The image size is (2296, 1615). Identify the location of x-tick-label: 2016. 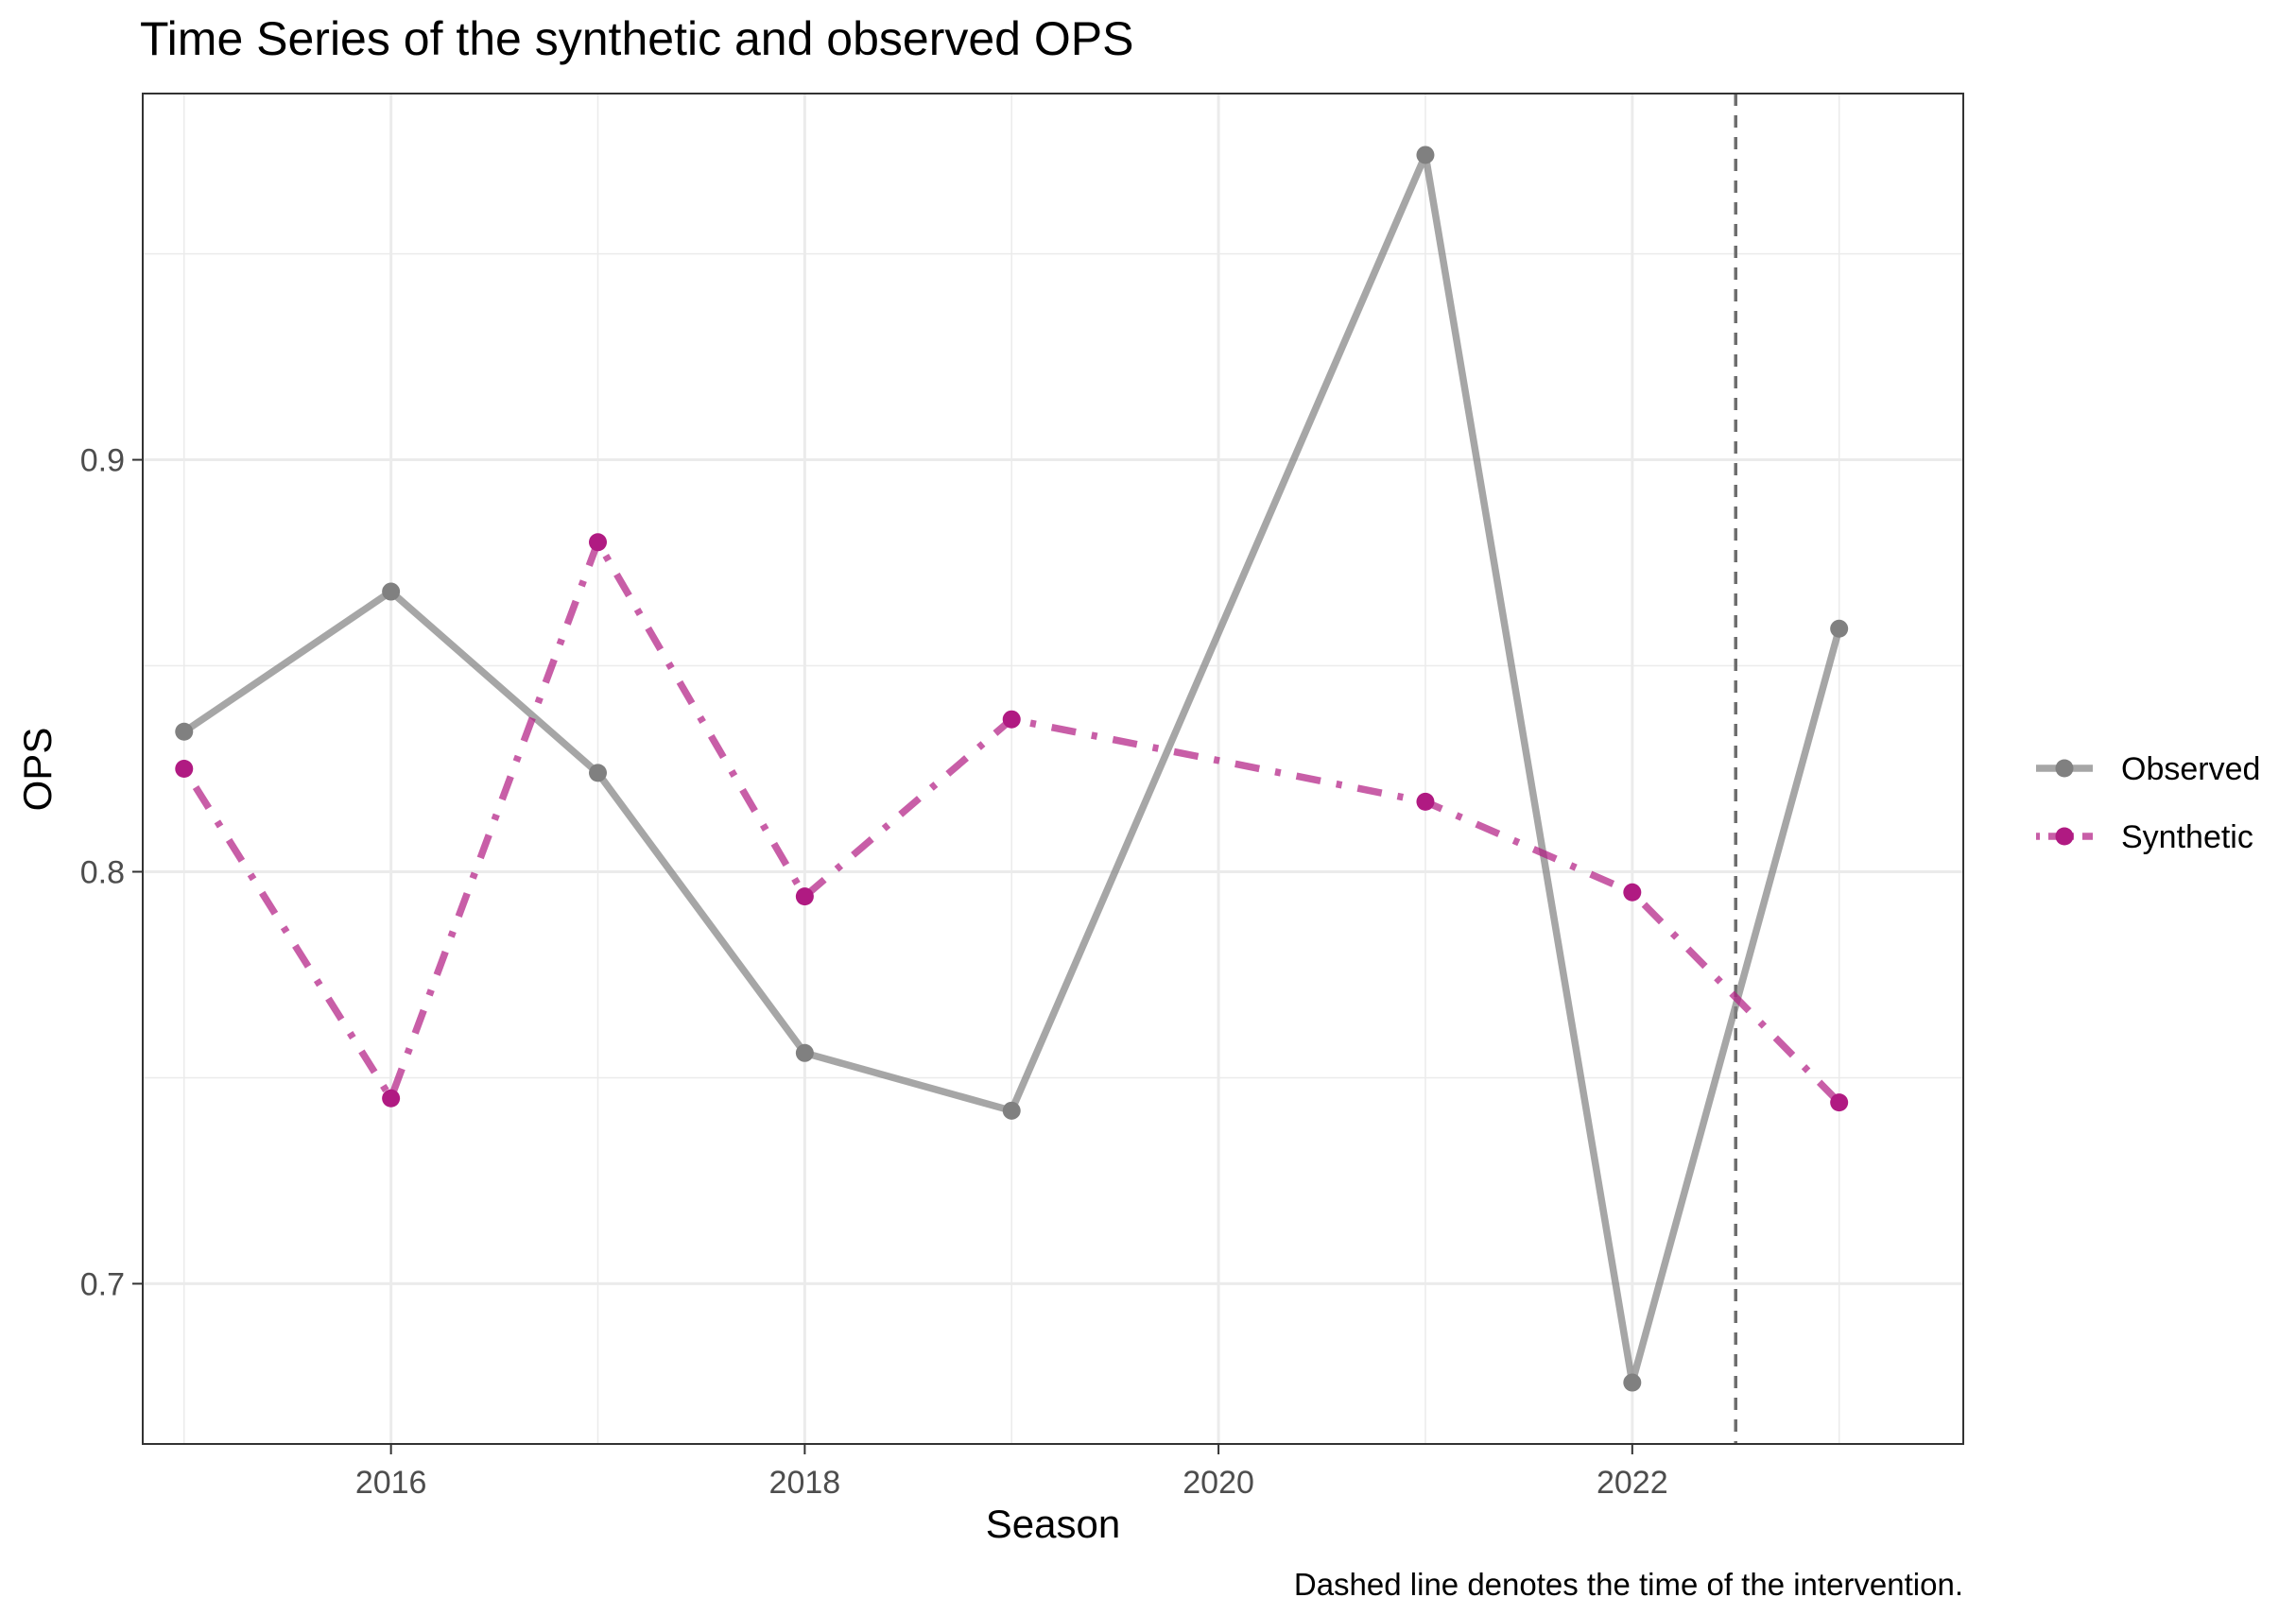
(391, 1483).